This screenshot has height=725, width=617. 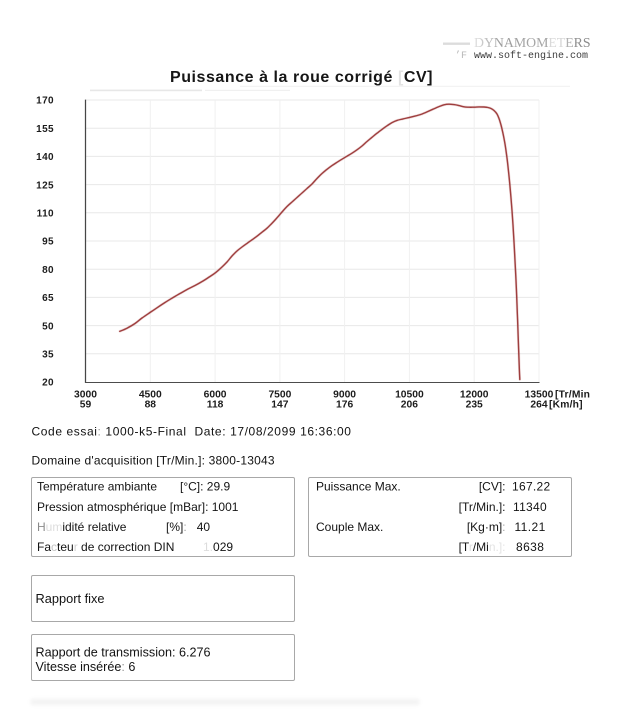 What do you see at coordinates (45, 185) in the screenshot?
I see `svg-text: 125` at bounding box center [45, 185].